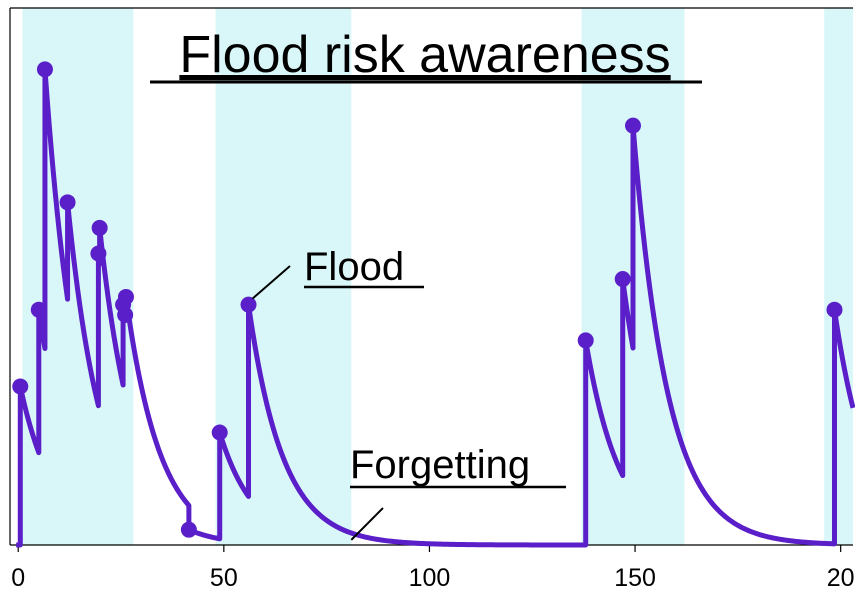 The height and width of the screenshot is (593, 855). I want to click on x-tick-label-1: 50, so click(224, 578).